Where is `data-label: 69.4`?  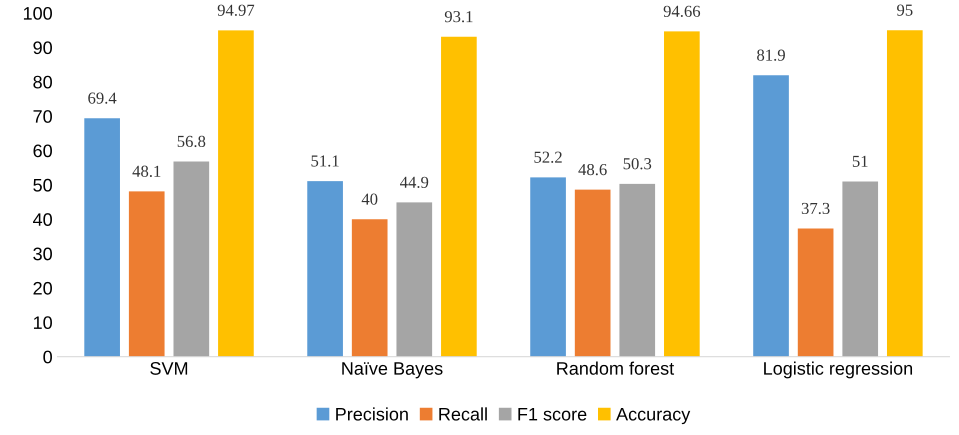 data-label: 69.4 is located at coordinates (102, 98).